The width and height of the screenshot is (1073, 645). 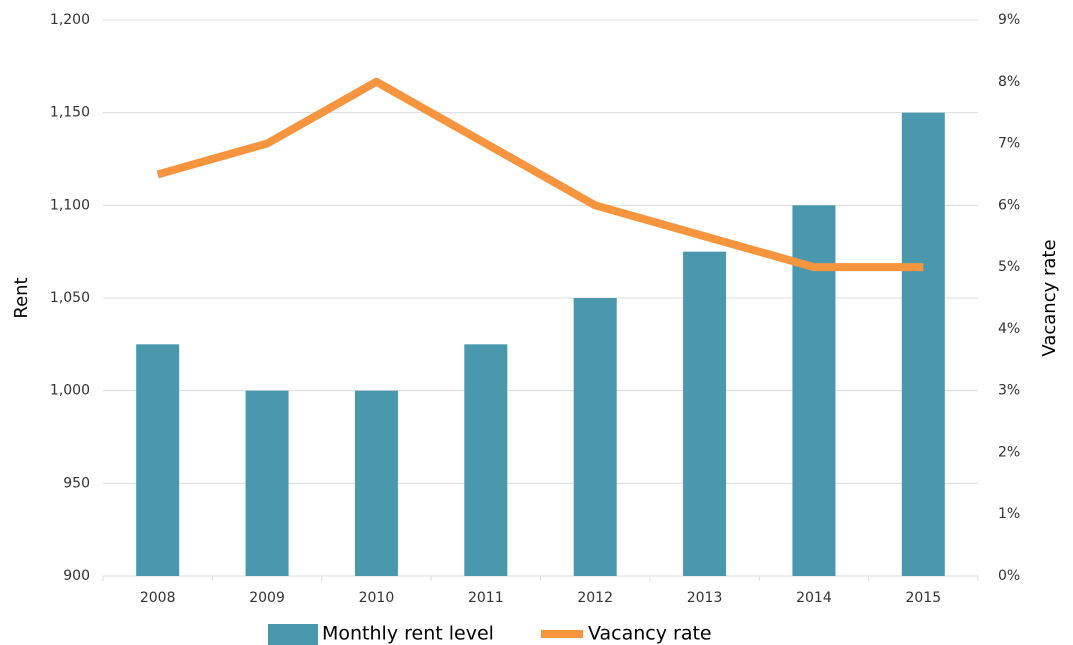 I want to click on y-tick-label: 1,100, so click(x=70, y=205).